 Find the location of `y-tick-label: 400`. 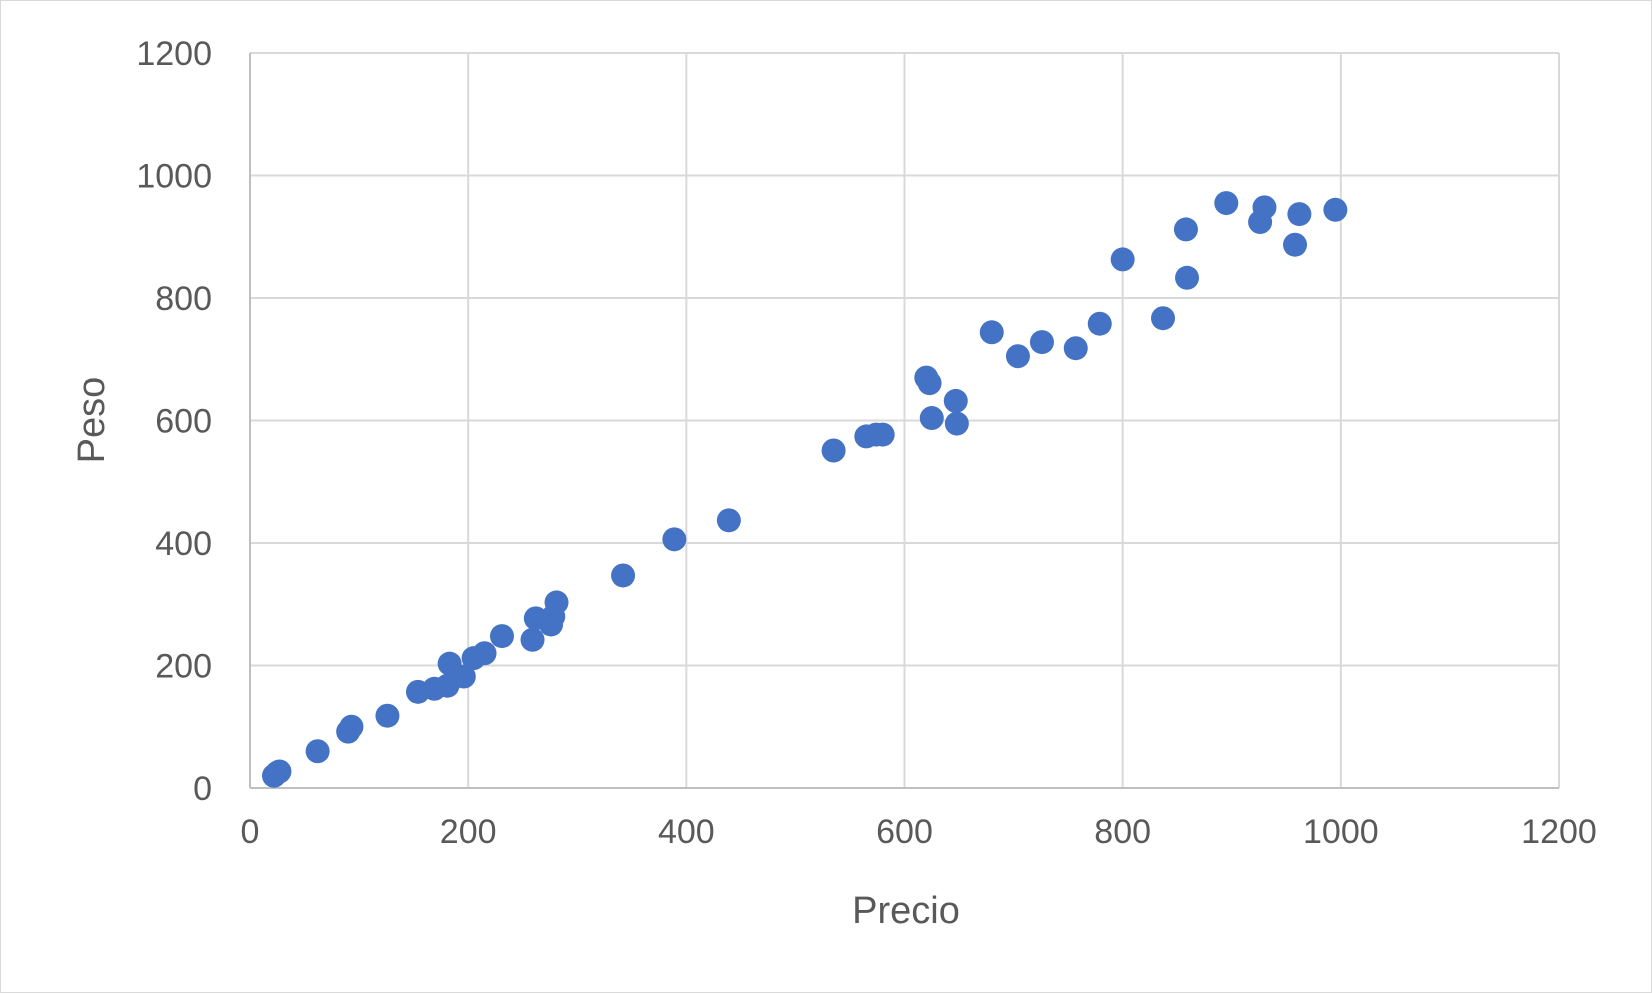

y-tick-label: 400 is located at coordinates (183, 544).